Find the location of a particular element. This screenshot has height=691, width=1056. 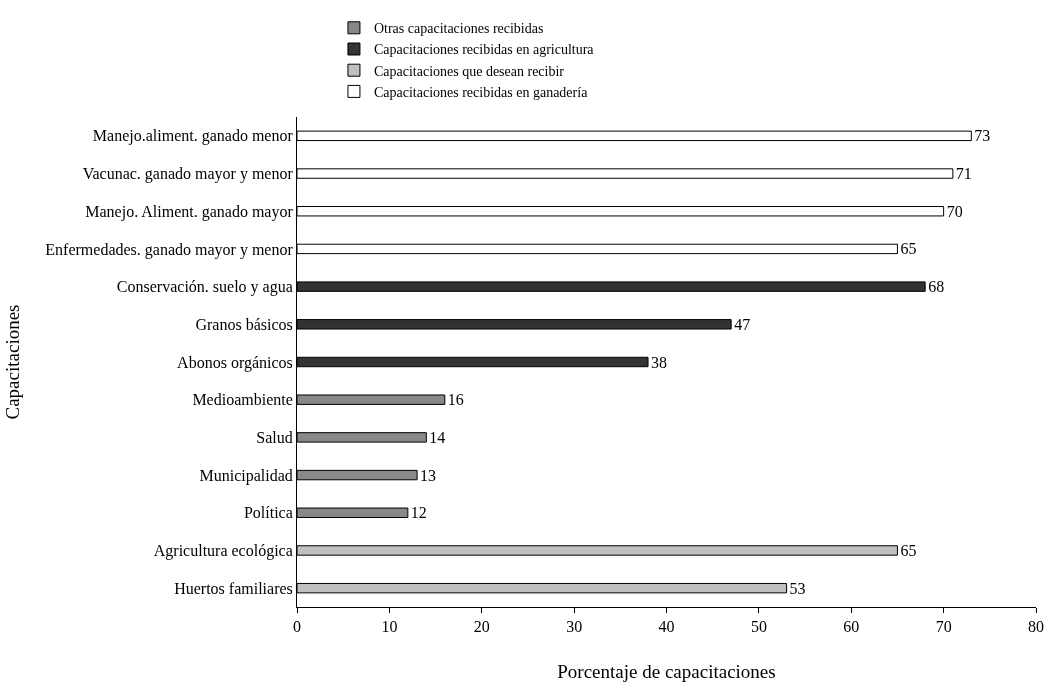

legend-label: Otras capacitaciones recibidas is located at coordinates (458, 29).